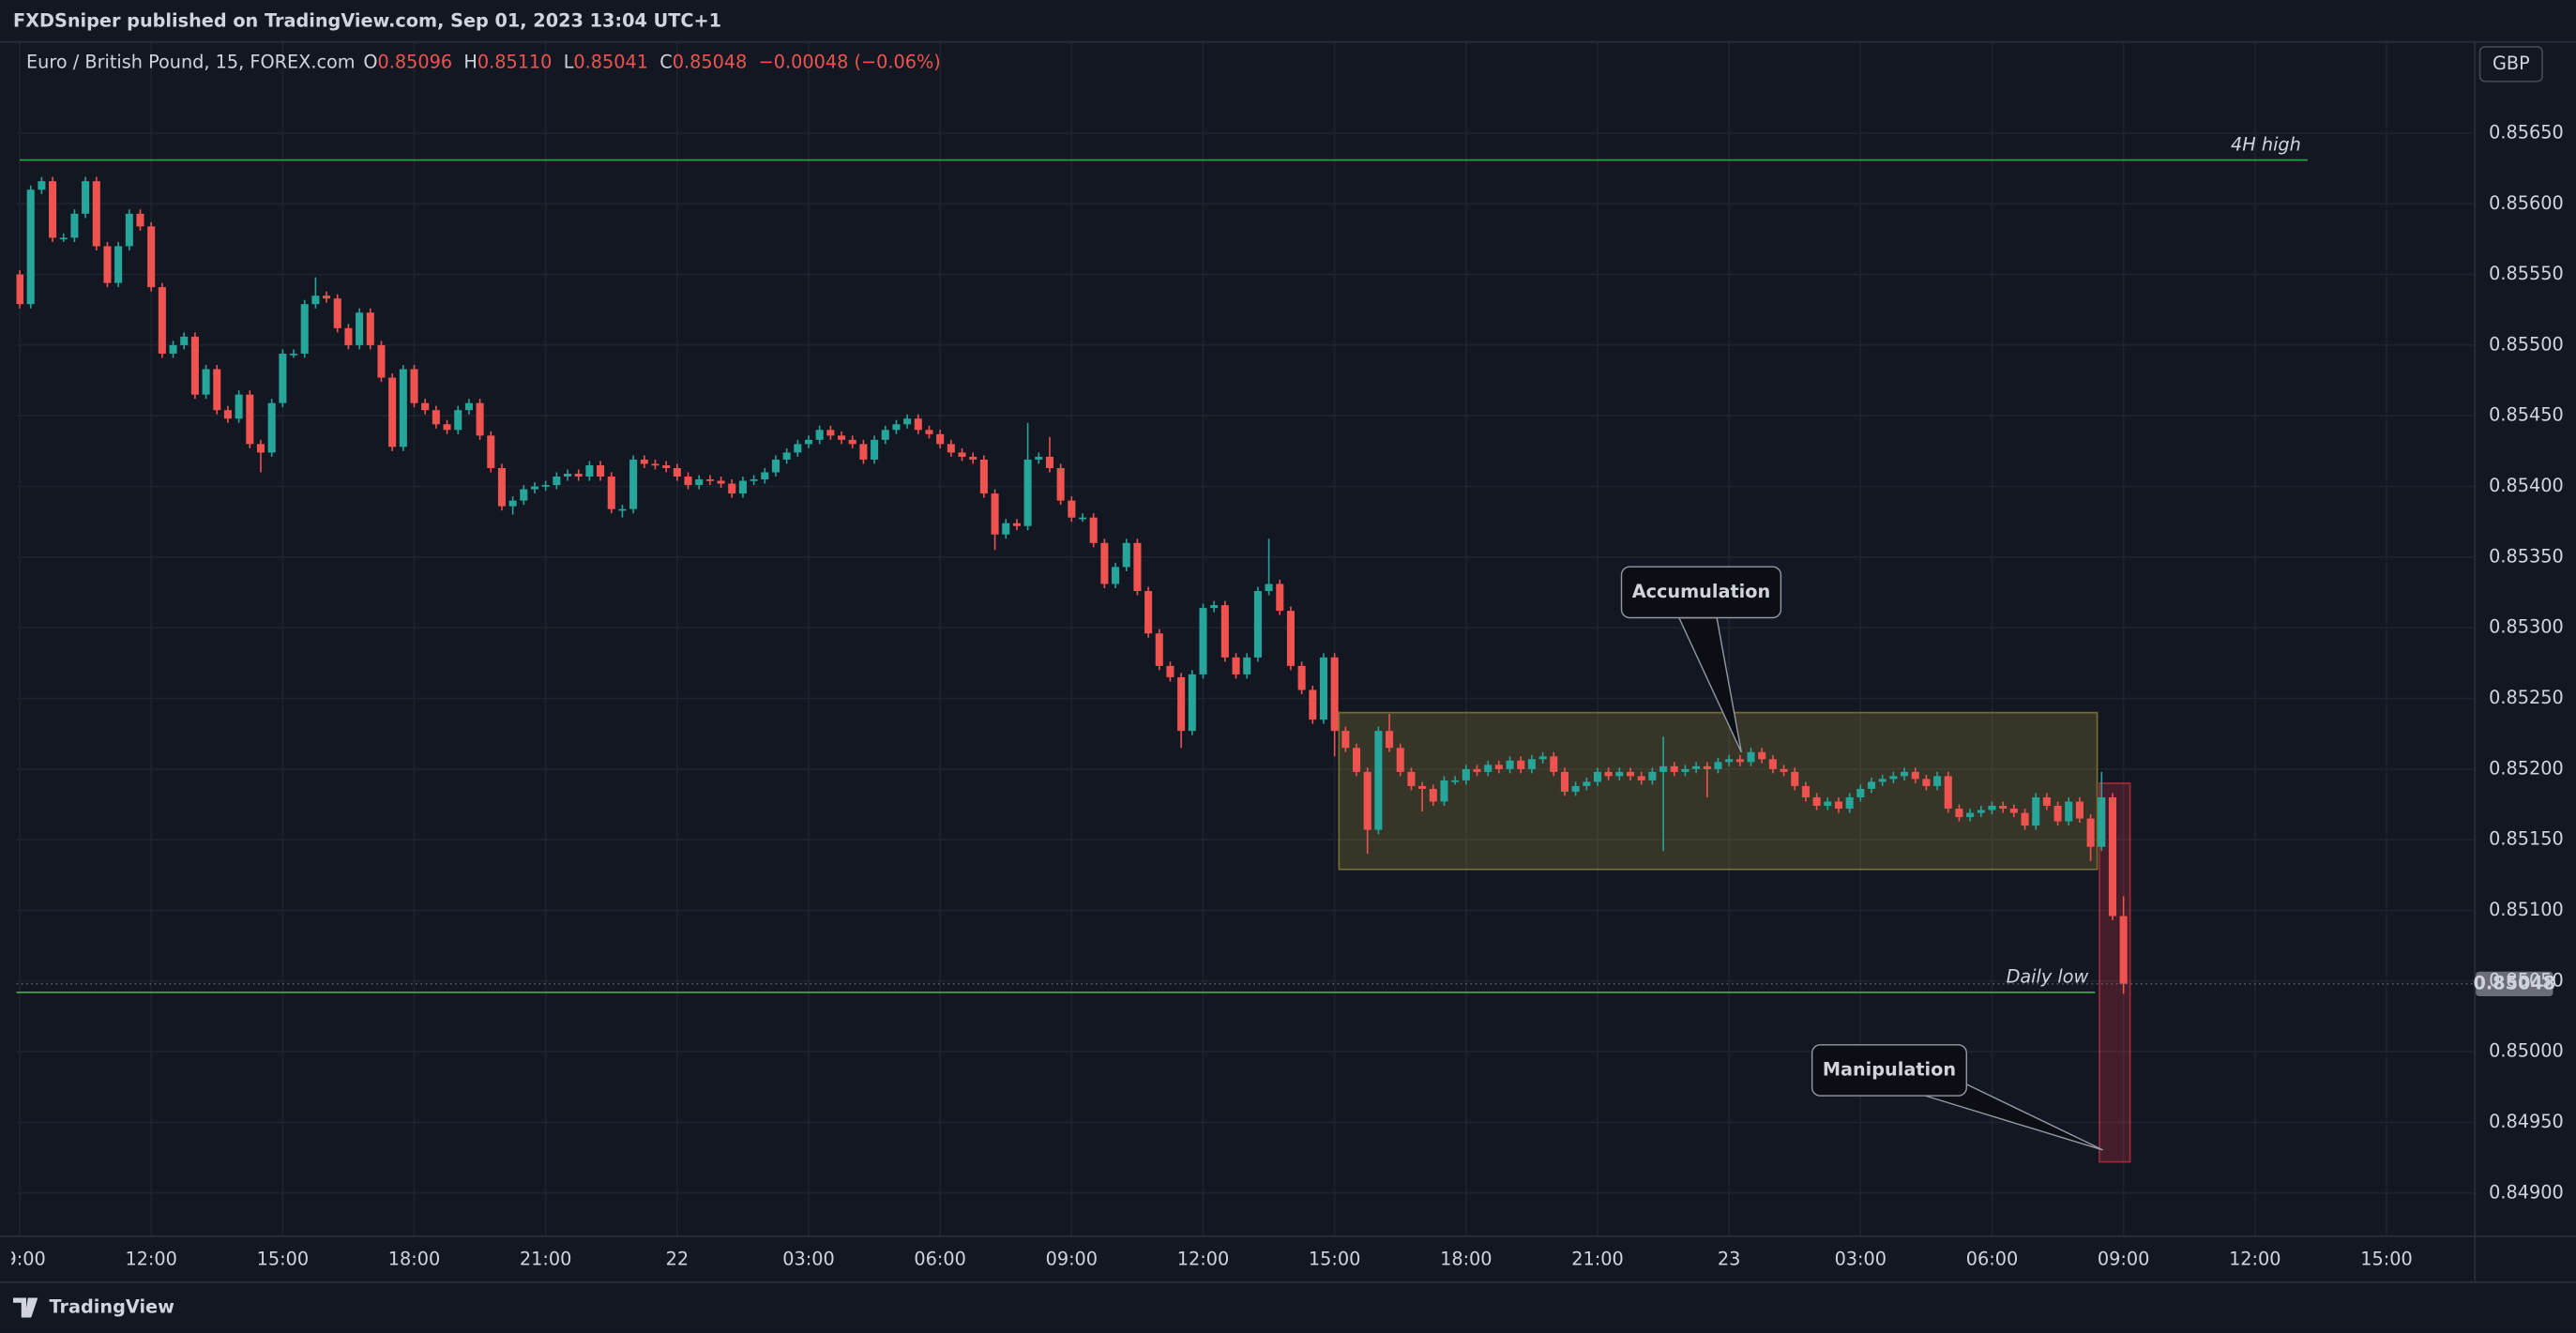  Describe the element at coordinates (2526, 627) in the screenshot. I see `y-tick-label: 0.85300` at that location.